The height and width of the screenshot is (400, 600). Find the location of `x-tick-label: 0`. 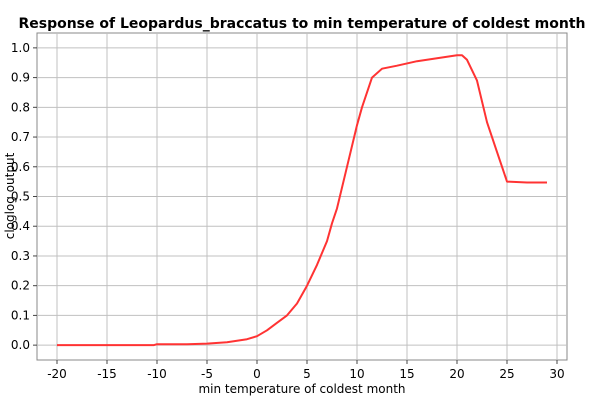

x-tick-label: 0 is located at coordinates (257, 374).